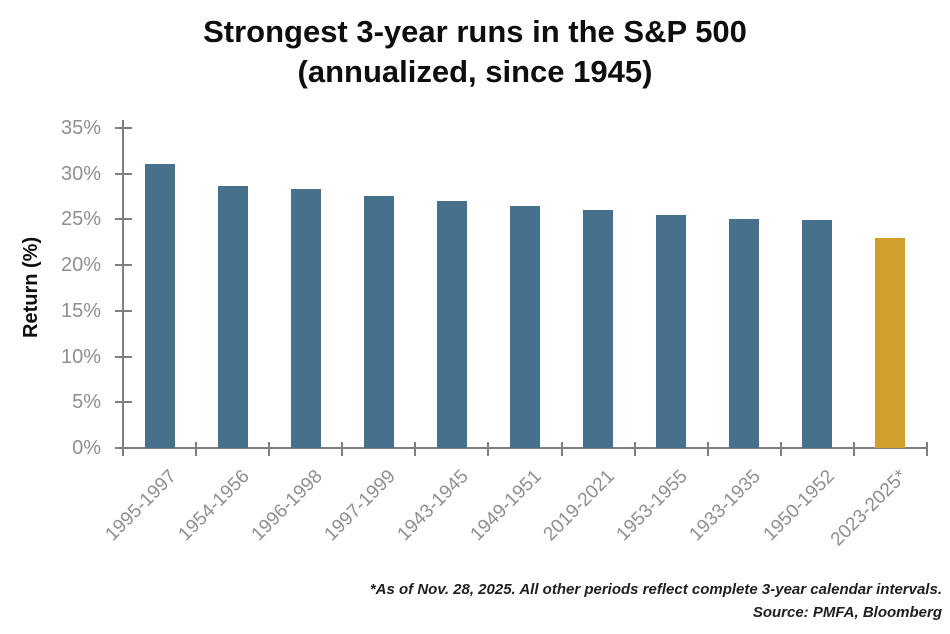 Image resolution: width=950 pixels, height=634 pixels. What do you see at coordinates (214, 506) in the screenshot?
I see `x-axis-label-1954-1956: 1954-1956` at bounding box center [214, 506].